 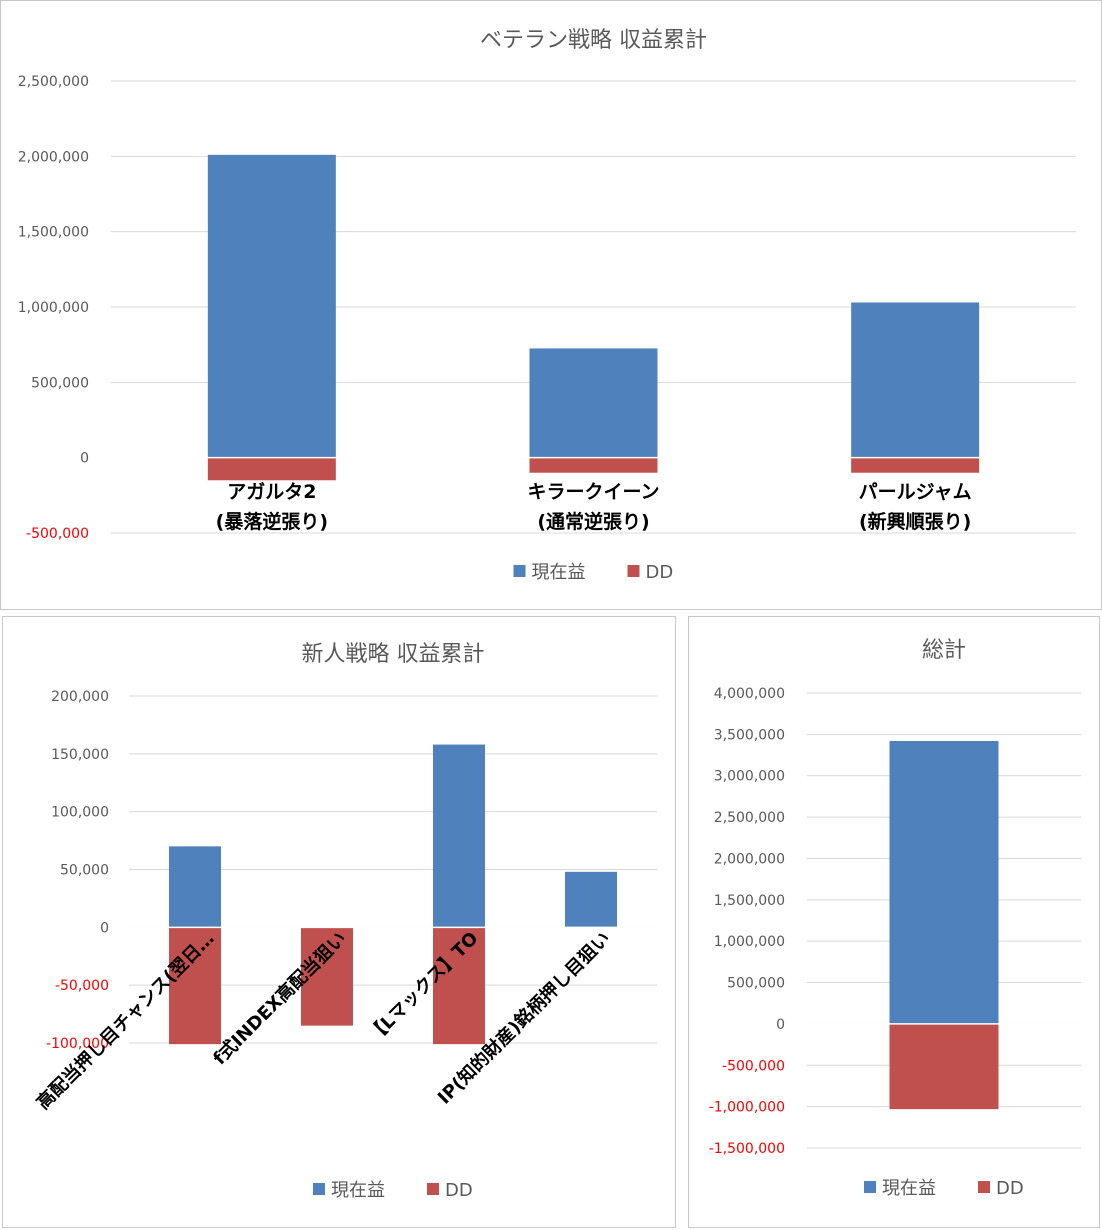 What do you see at coordinates (80, 813) in the screenshot?
I see `y-tick-label: 100,000` at bounding box center [80, 813].